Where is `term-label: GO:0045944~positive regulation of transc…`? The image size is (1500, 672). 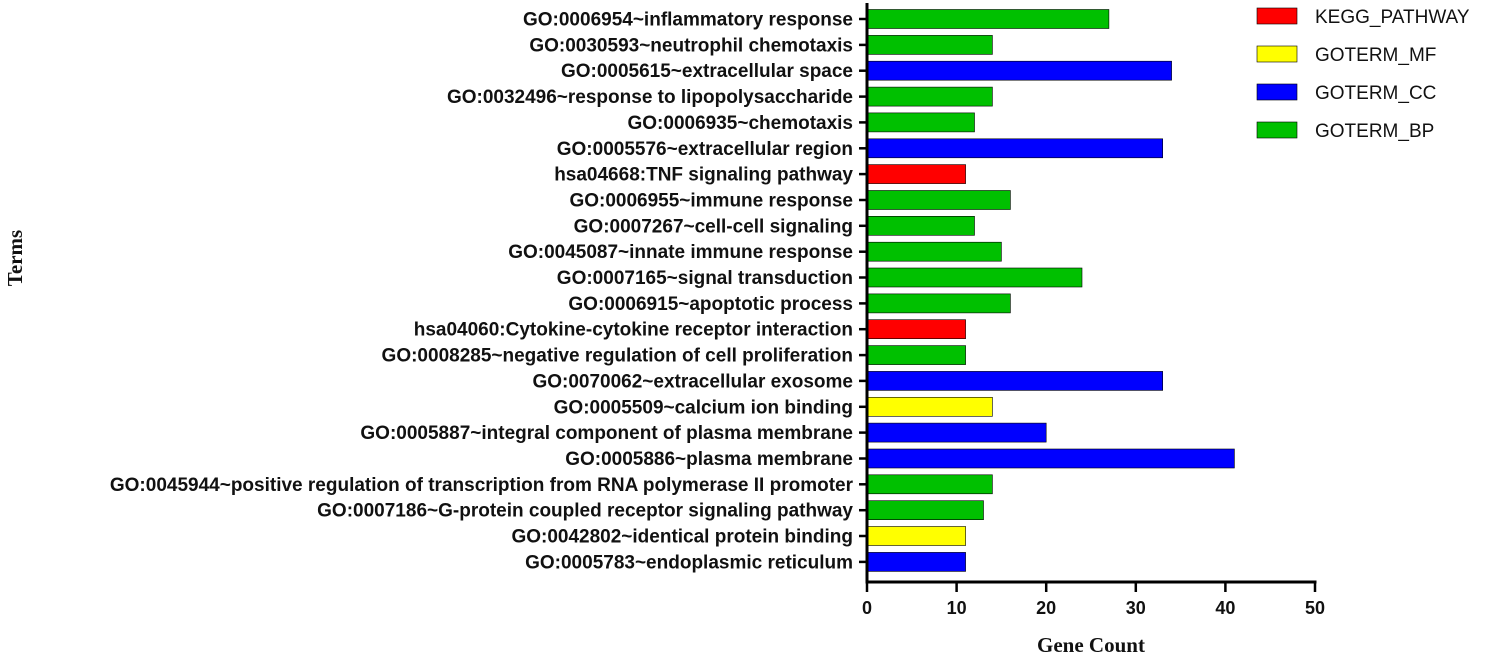 term-label: GO:0045944~positive regulation of transc… is located at coordinates (482, 485).